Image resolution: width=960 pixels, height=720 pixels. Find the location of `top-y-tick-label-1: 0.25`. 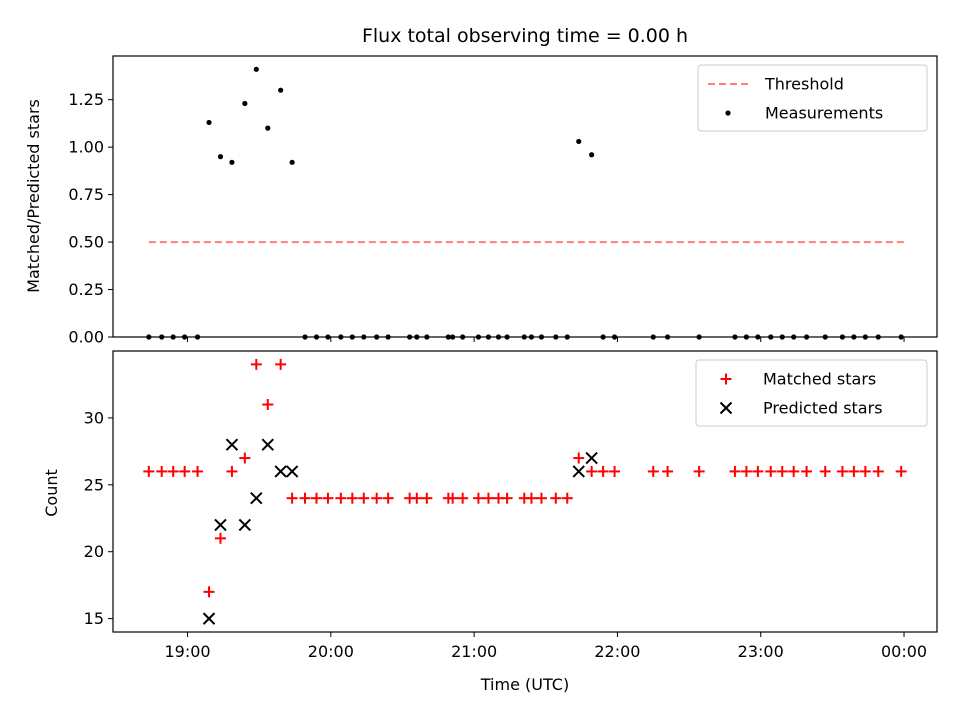

top-y-tick-label-1: 0.25 is located at coordinates (86, 289).